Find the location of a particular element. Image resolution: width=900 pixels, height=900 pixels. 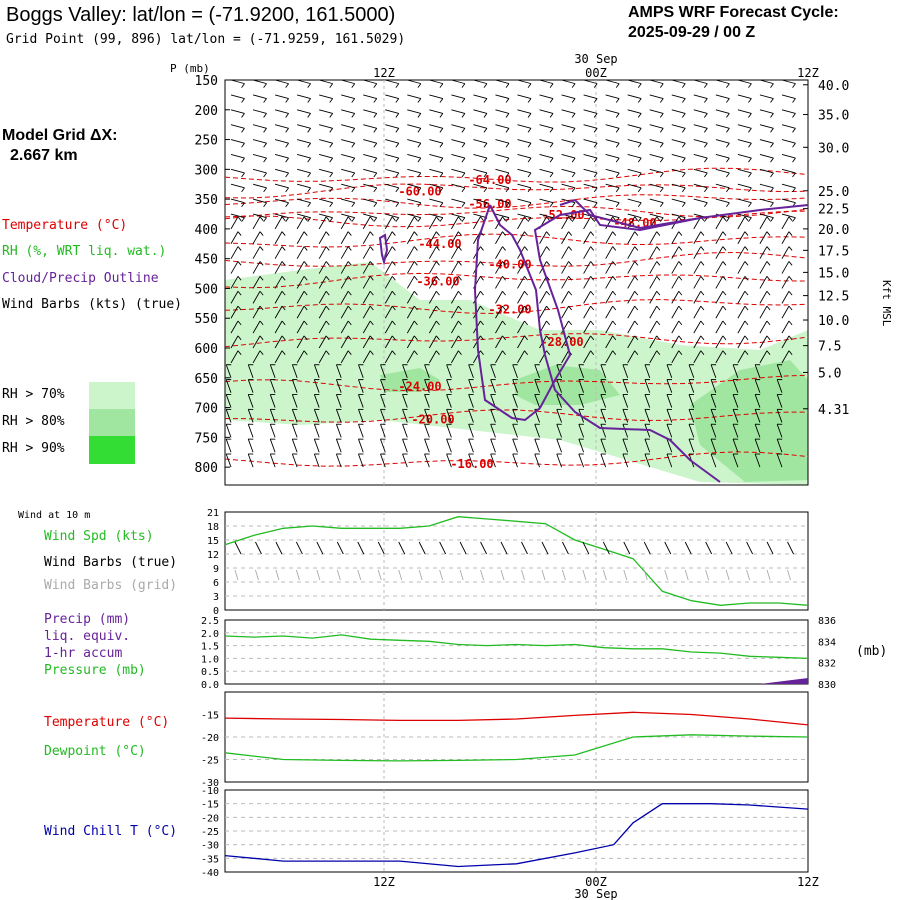

isotherm-line is located at coordinates (516, 340).